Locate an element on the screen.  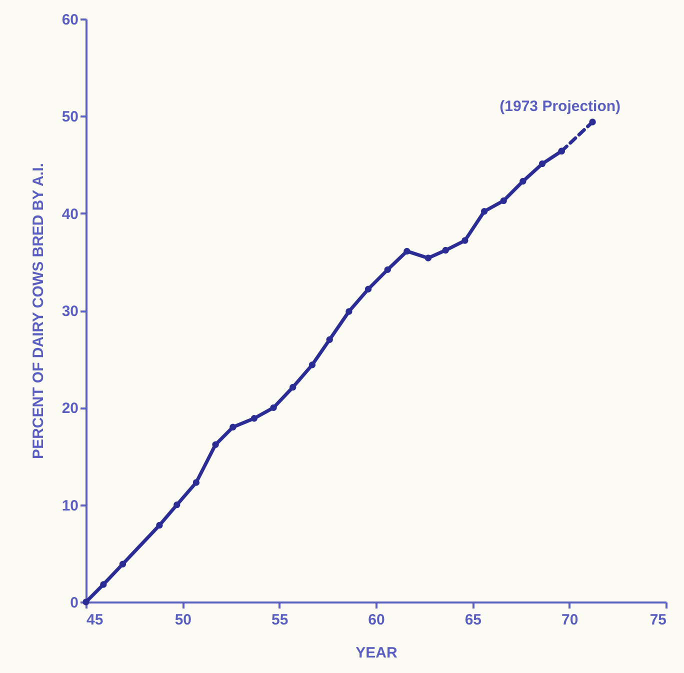
y-tick-label: 40 is located at coordinates (70, 214).